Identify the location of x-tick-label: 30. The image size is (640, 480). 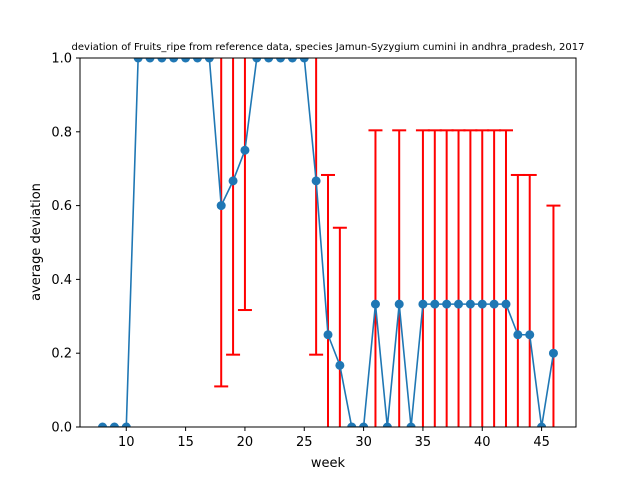
(363, 442).